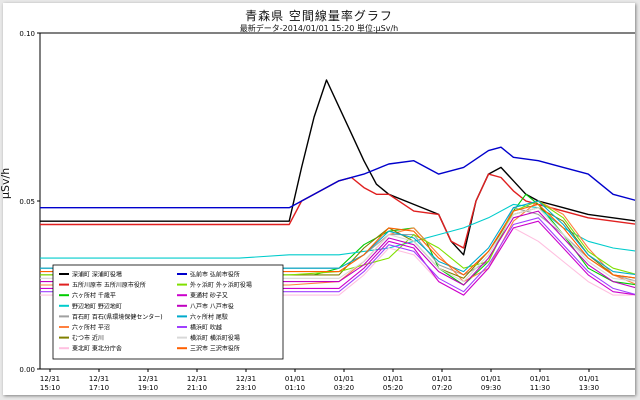  What do you see at coordinates (215, 349) in the screenshot?
I see `legend-item: 三沢市 三沢市役所` at bounding box center [215, 349].